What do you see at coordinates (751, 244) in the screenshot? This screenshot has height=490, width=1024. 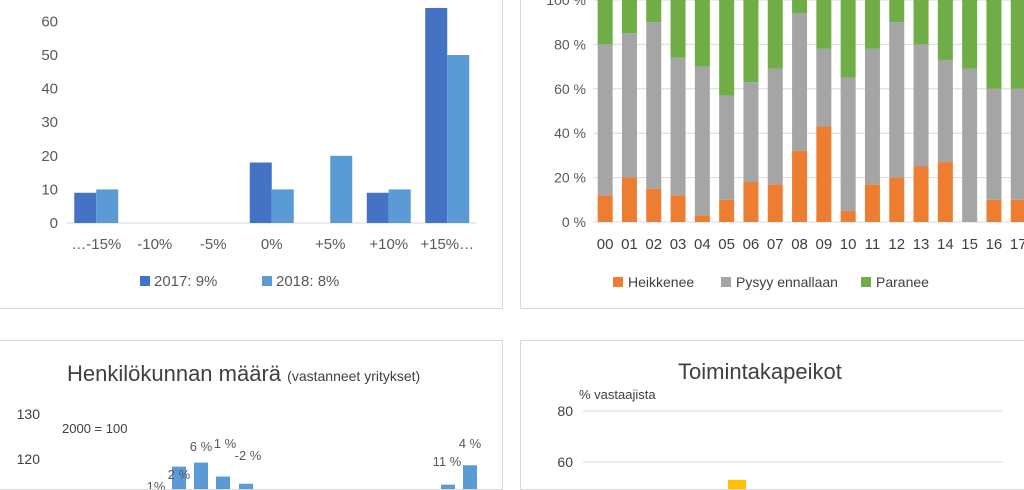 I see `x-tick-label: 06` at bounding box center [751, 244].